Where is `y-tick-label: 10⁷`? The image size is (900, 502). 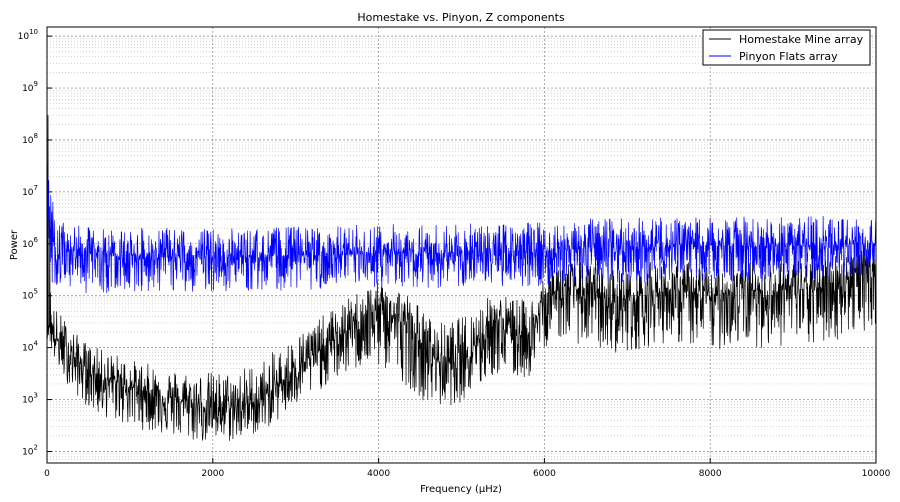 y-tick-label: 10⁷ is located at coordinates (30, 191).